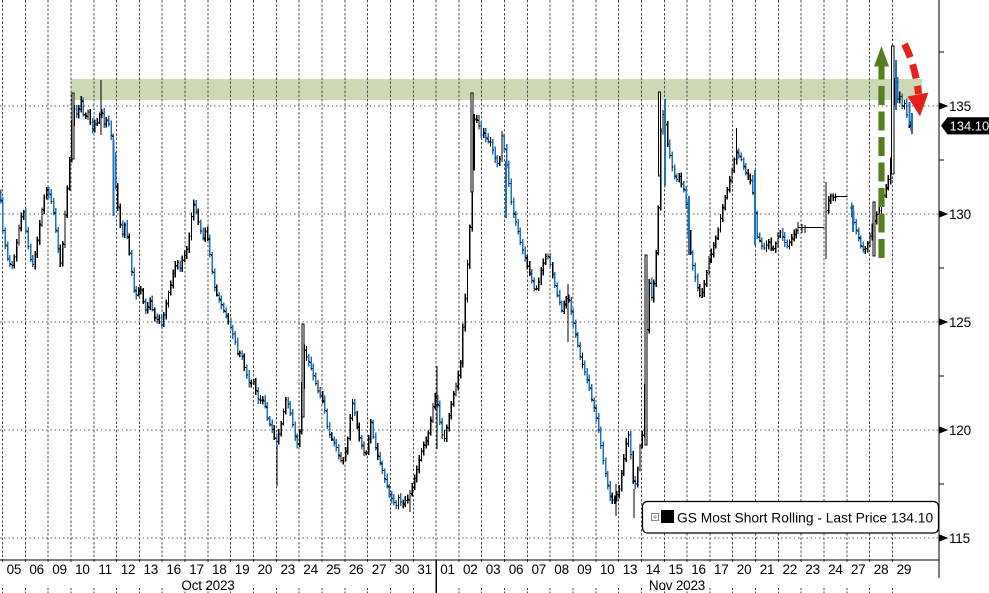 The width and height of the screenshot is (989, 593). I want to click on svg-text: Nov 2023, so click(677, 585).